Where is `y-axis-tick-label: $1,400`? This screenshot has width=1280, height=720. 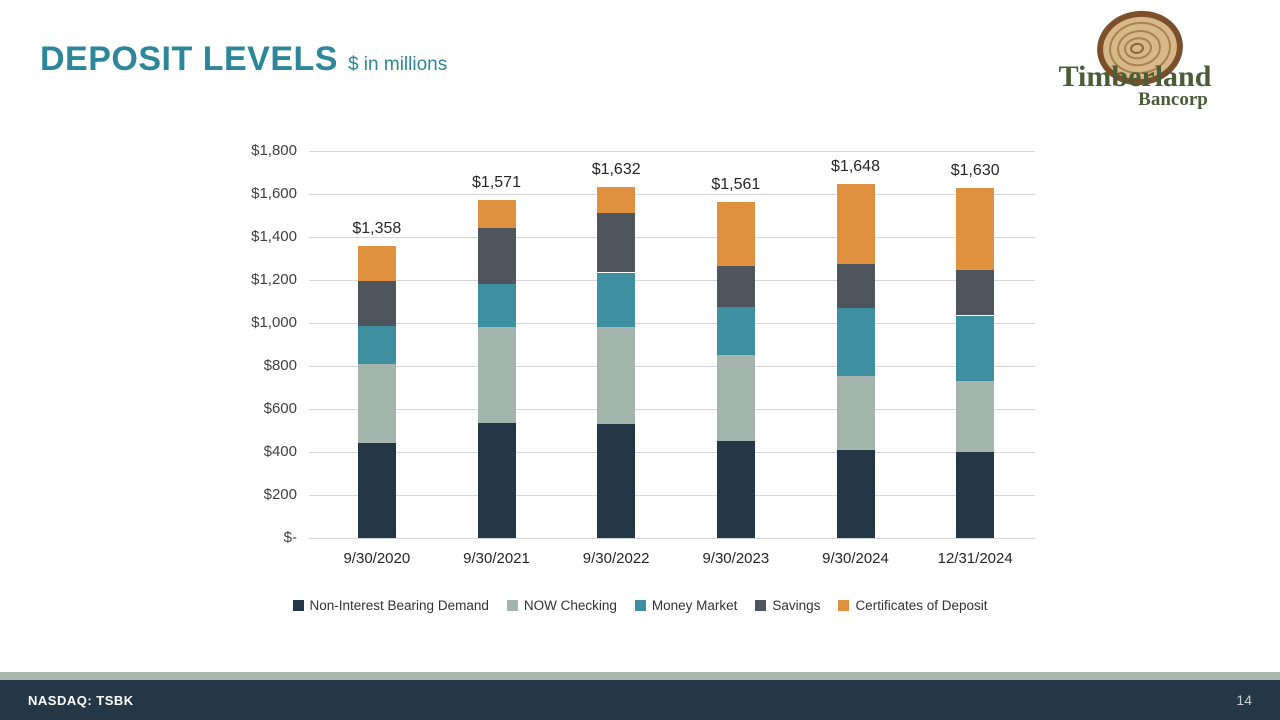
y-axis-tick-label: $1,400 is located at coordinates (274, 236).